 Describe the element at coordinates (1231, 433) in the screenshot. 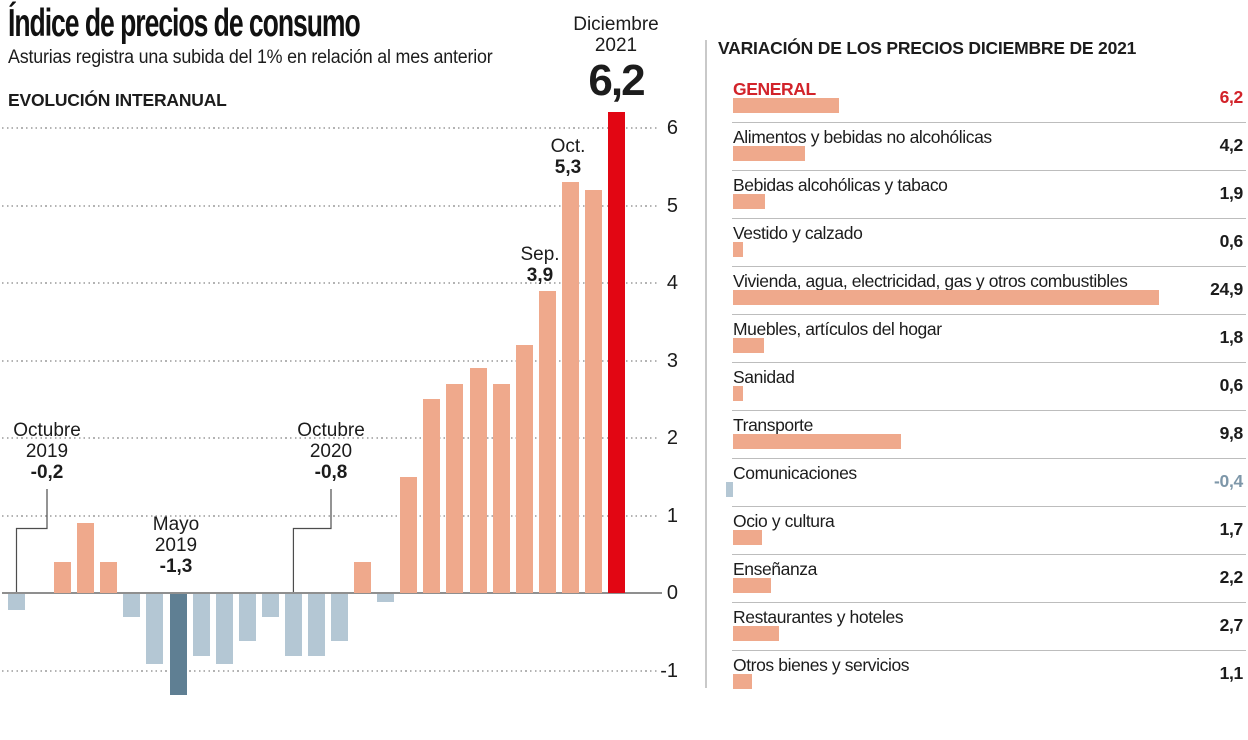

I see `category-value: 9,8` at that location.